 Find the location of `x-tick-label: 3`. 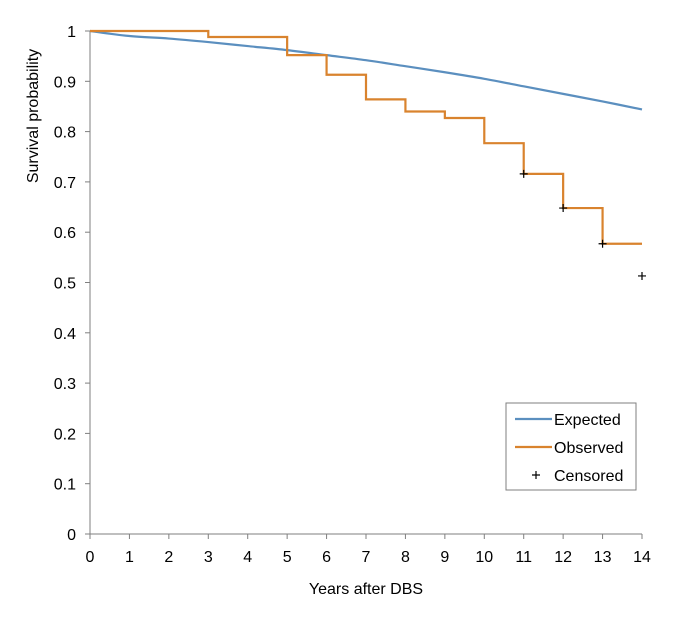

x-tick-label: 3 is located at coordinates (208, 557).